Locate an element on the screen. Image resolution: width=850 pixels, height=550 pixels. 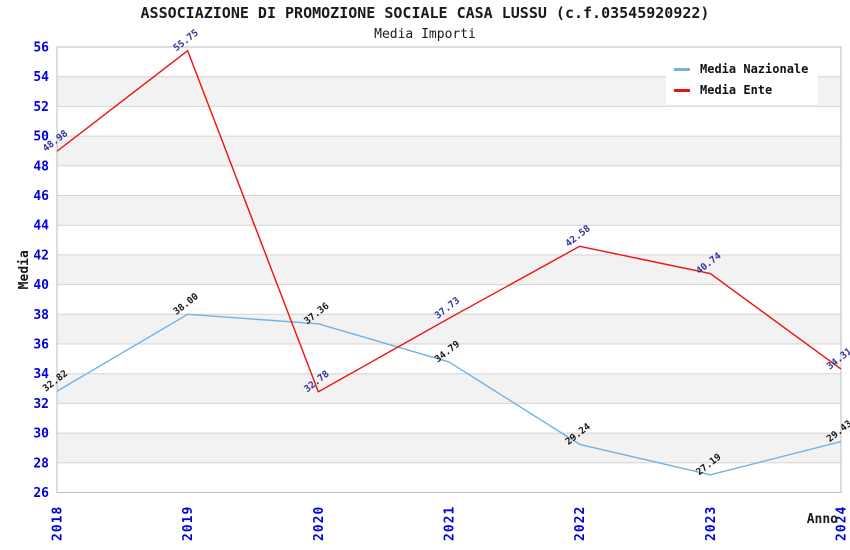
x-tick-label: 2023 is located at coordinates (711, 523).